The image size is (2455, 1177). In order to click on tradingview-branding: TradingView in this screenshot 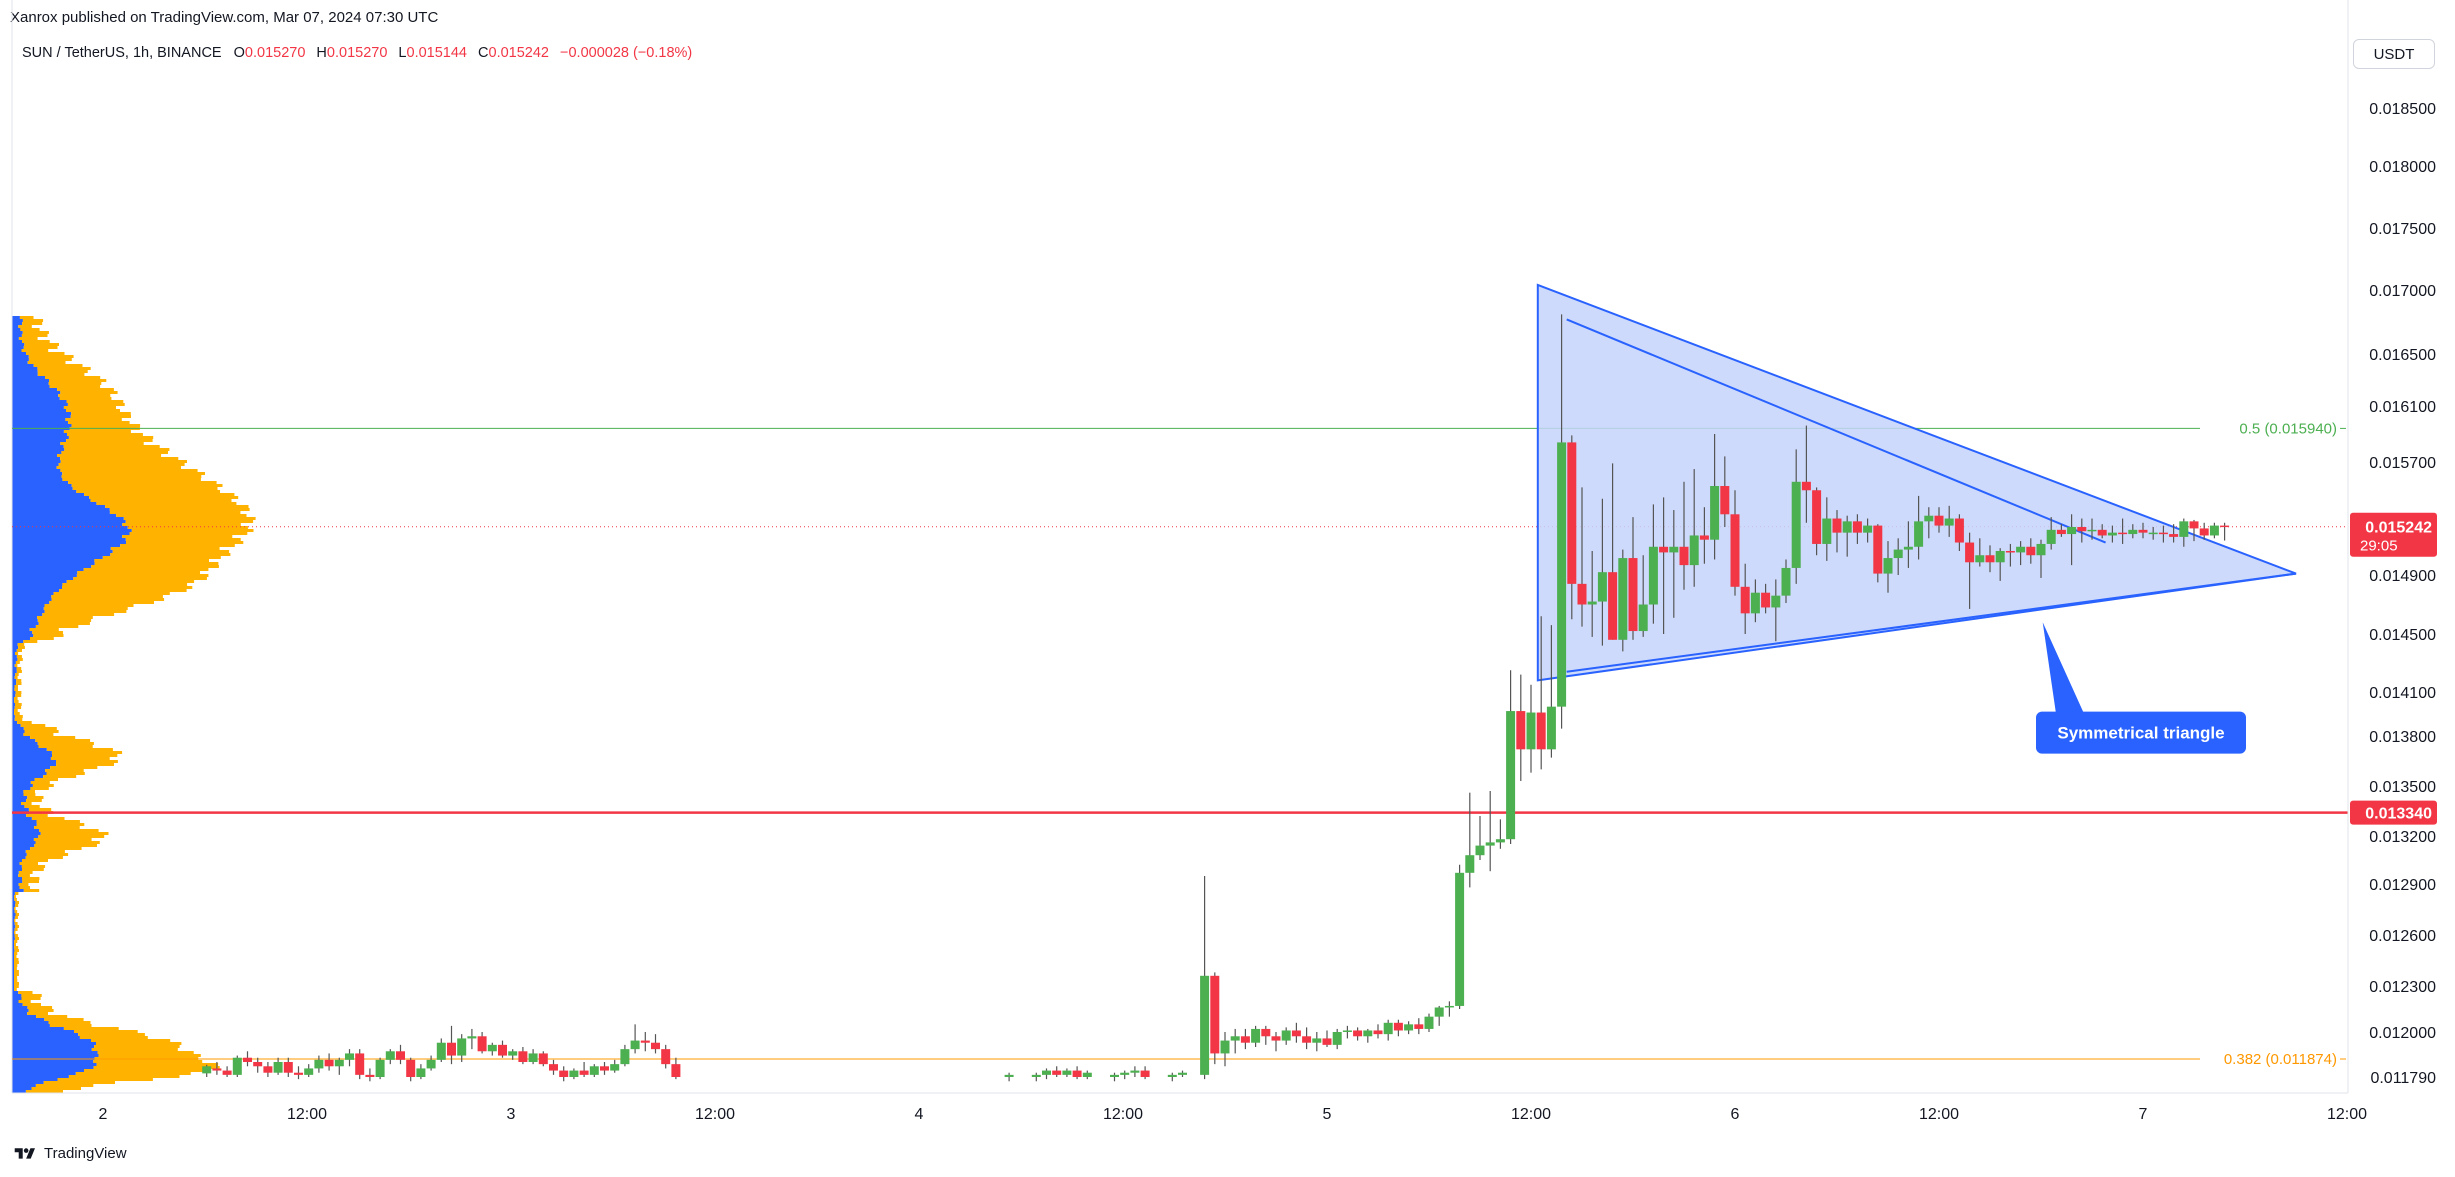, I will do `click(69, 1153)`.